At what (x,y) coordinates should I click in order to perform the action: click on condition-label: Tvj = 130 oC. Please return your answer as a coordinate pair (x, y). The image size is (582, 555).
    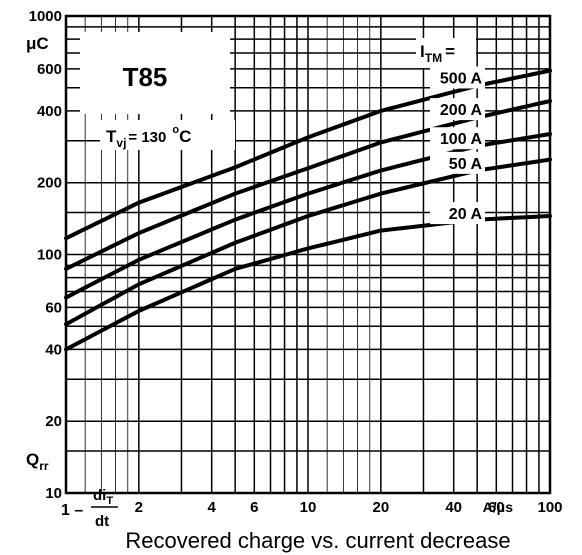
    Looking at the image, I should click on (167, 135).